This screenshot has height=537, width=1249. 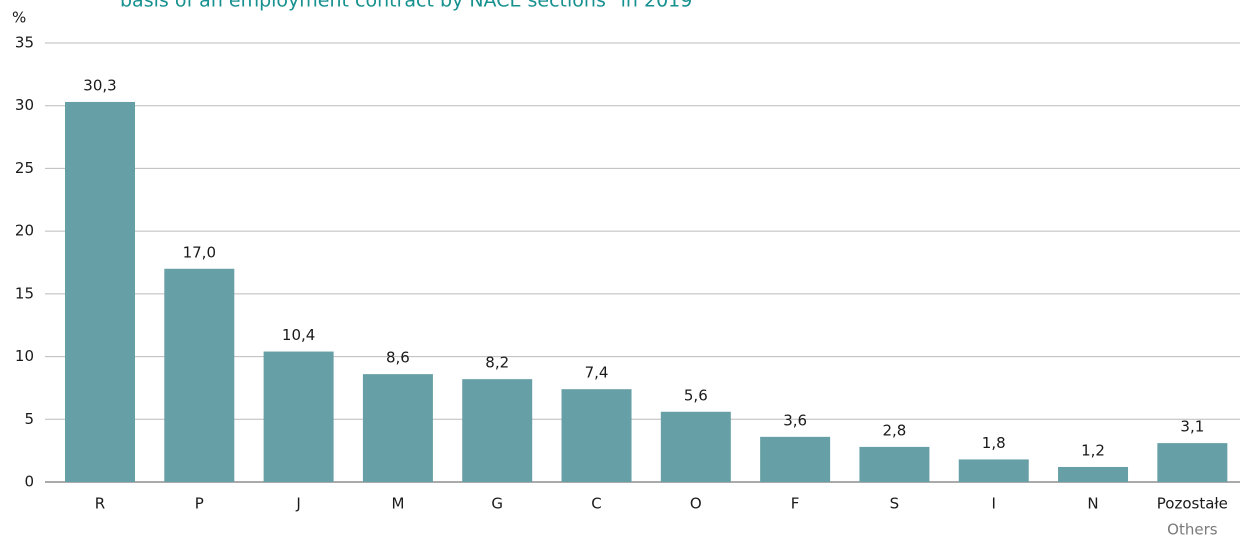 What do you see at coordinates (597, 373) in the screenshot?
I see `value-label: 7,4` at bounding box center [597, 373].